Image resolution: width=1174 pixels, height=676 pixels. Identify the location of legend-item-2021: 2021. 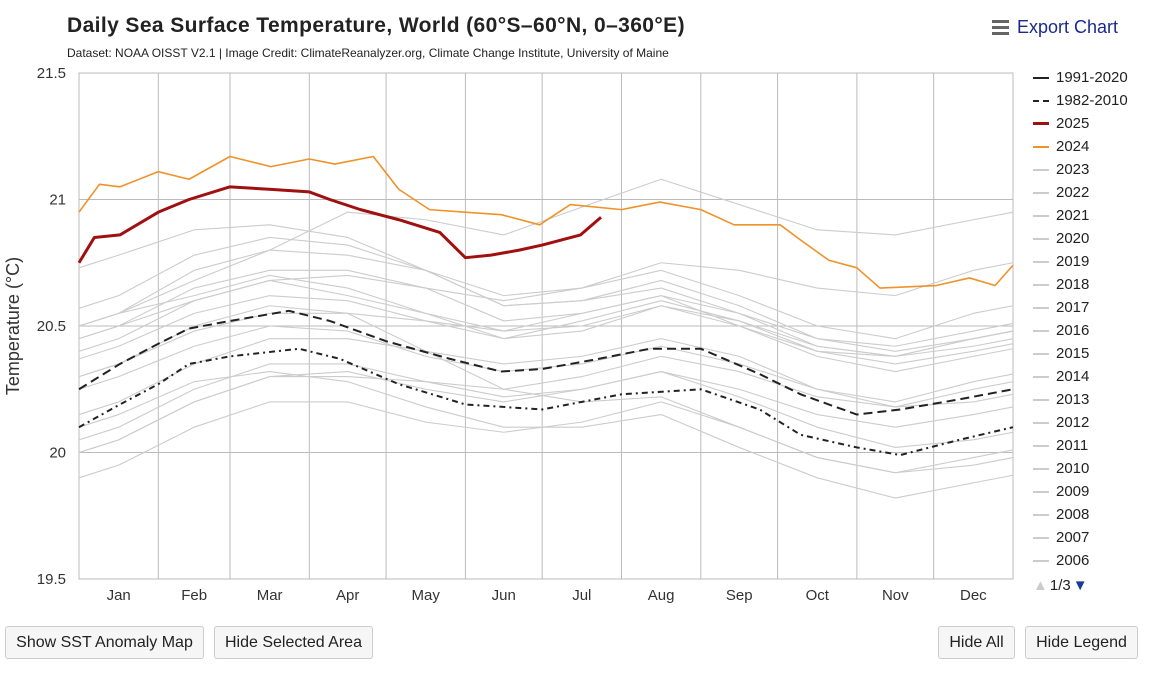
(1080, 215).